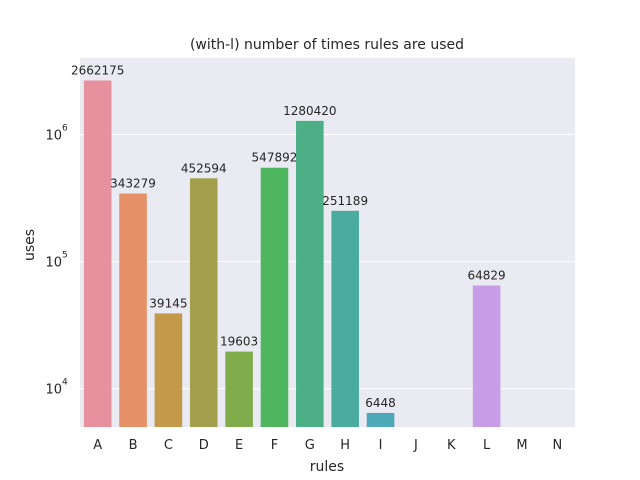  What do you see at coordinates (310, 273) in the screenshot?
I see `bar-G` at bounding box center [310, 273].